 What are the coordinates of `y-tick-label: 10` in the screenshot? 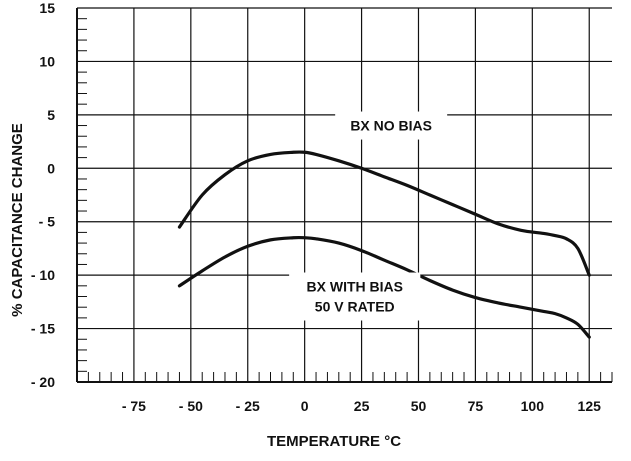 It's located at (47, 61).